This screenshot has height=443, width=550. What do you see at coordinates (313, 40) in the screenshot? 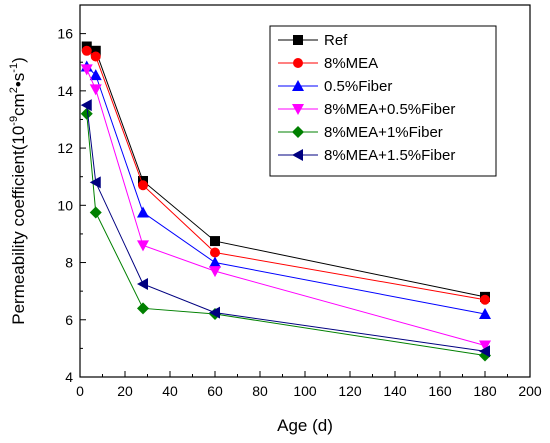
I see `legend-item: Ref` at bounding box center [313, 40].